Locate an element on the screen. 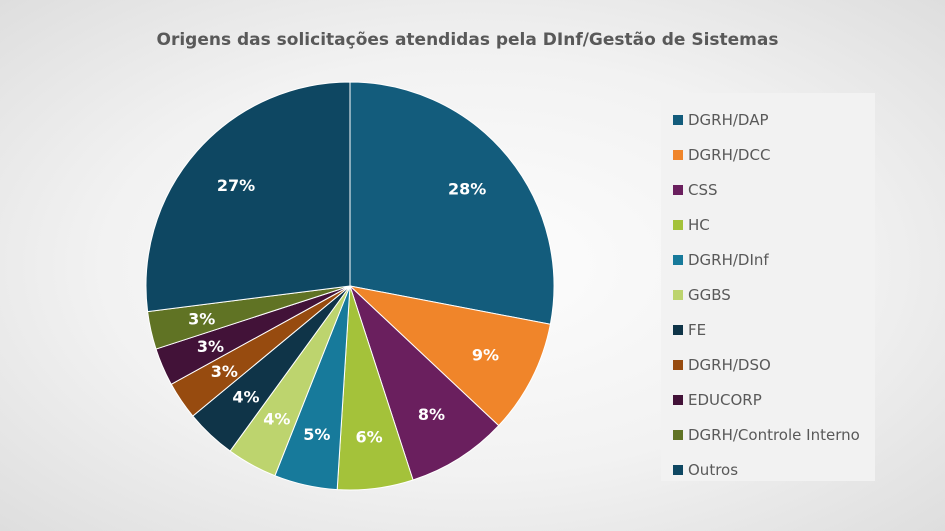  legend-item-educorp: EDUCORP is located at coordinates (774, 399).